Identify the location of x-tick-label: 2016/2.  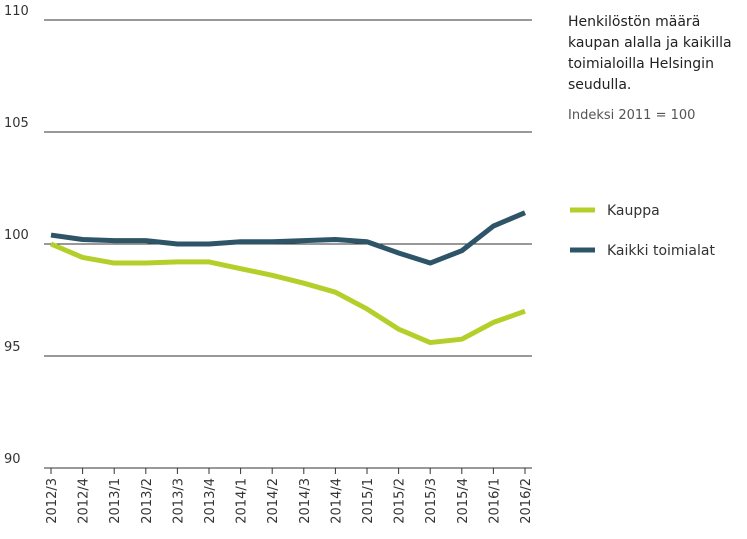
(526, 501).